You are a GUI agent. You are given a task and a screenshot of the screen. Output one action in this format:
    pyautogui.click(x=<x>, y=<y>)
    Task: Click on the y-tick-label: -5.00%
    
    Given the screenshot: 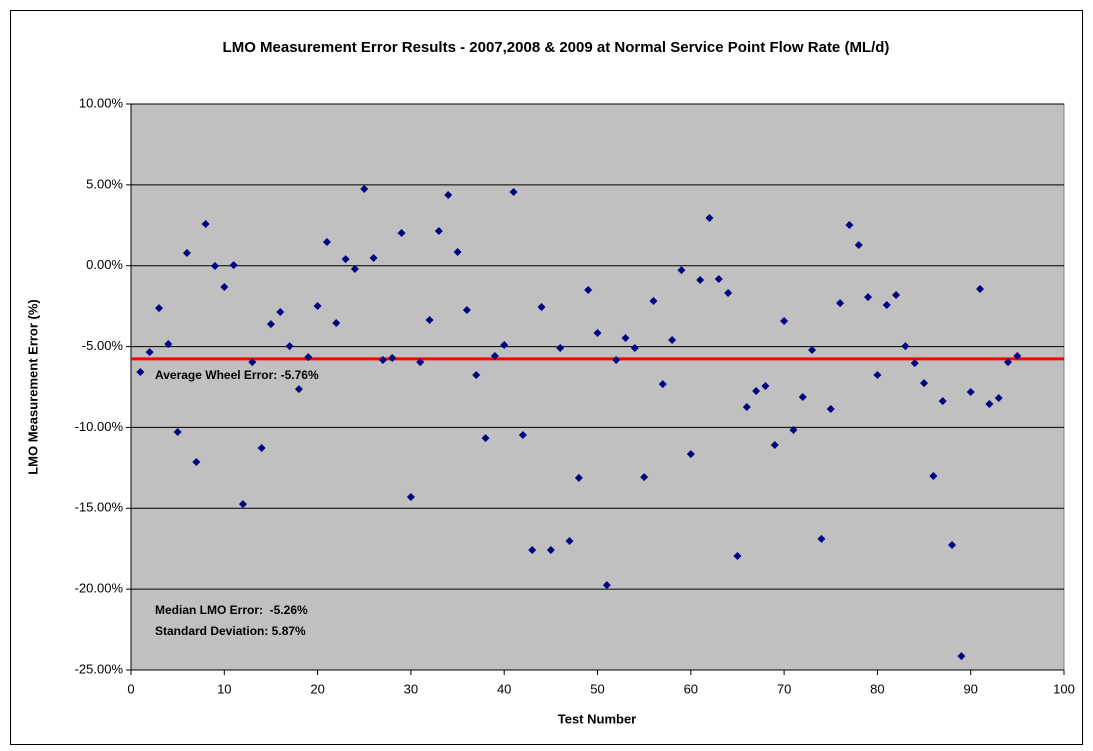 What is the action you would take?
    pyautogui.click(x=103, y=345)
    